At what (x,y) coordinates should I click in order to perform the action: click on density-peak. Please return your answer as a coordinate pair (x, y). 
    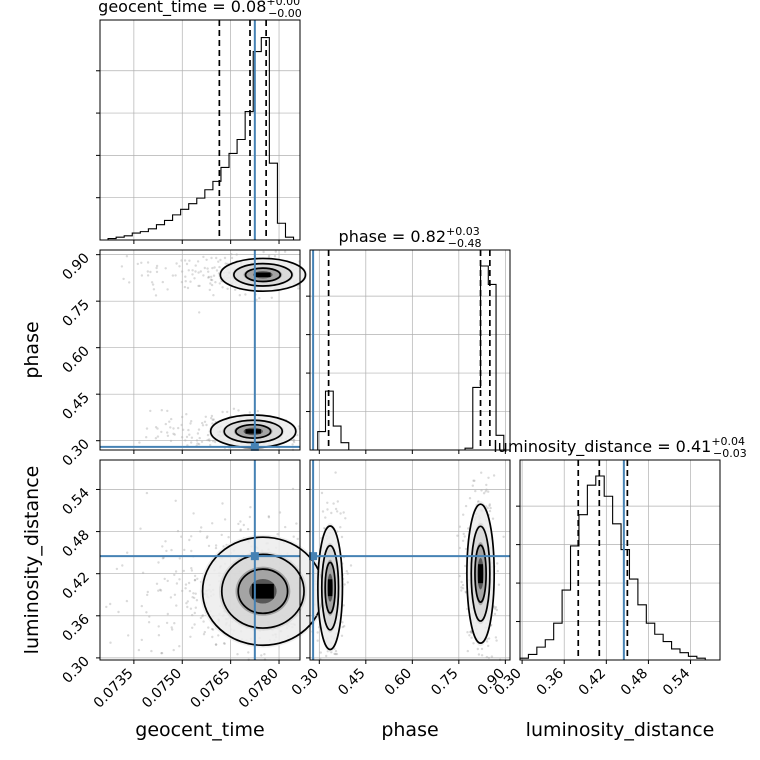
    Looking at the image, I should click on (263, 275).